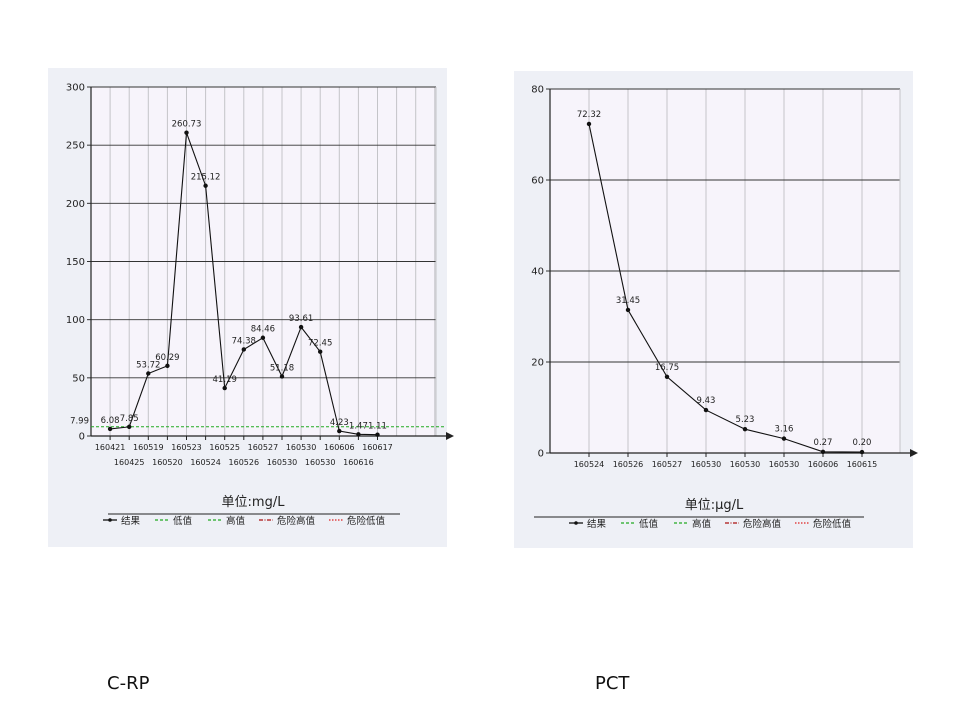 This screenshot has width=960, height=720. Describe the element at coordinates (186, 447) in the screenshot. I see `x-tick-label: 160523` at that location.